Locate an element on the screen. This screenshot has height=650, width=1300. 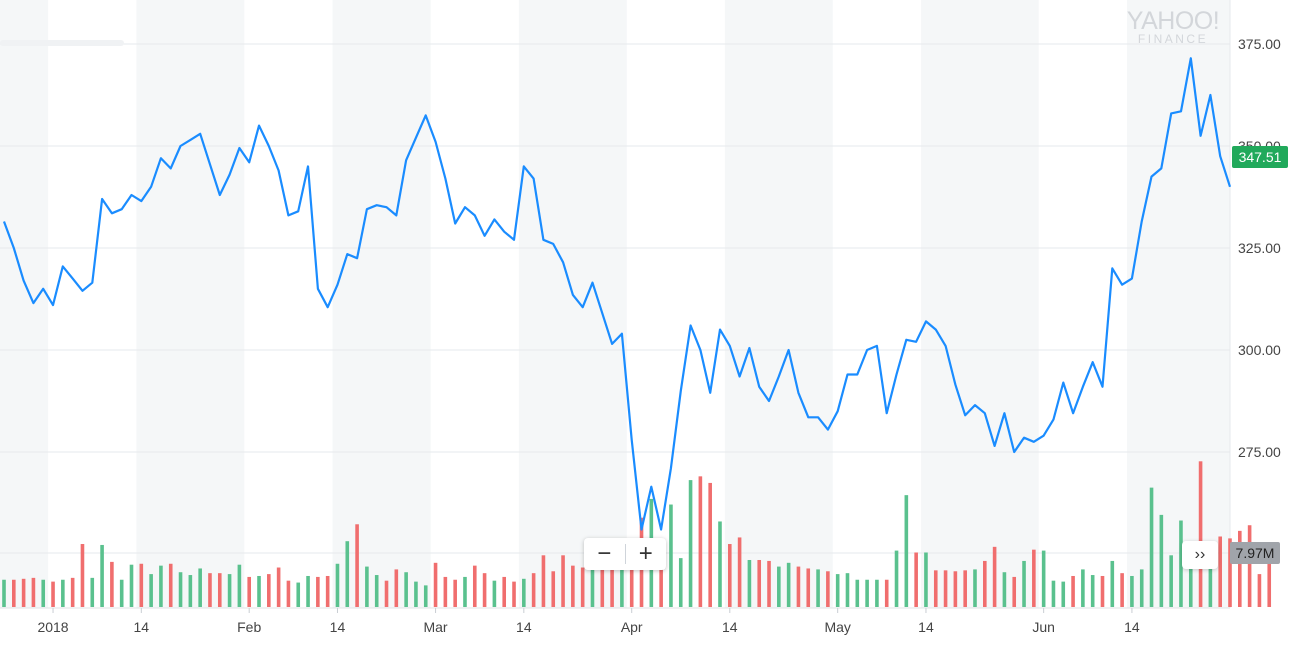
x-tick-label: Apr is located at coordinates (632, 627).